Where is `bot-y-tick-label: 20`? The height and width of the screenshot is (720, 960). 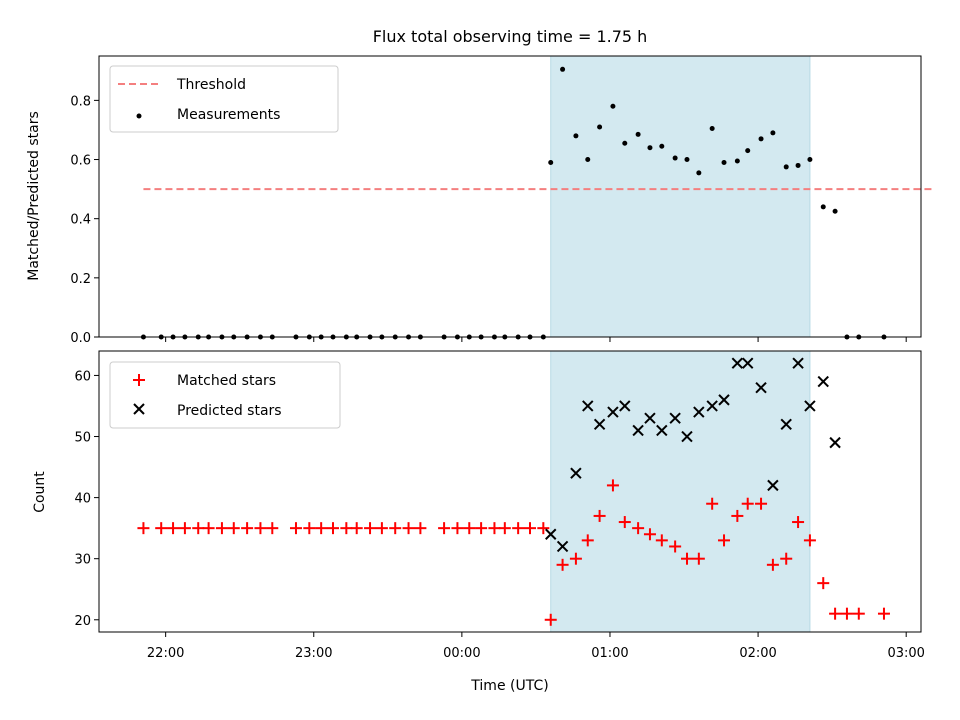 bot-y-tick-label: 20 is located at coordinates (82, 621).